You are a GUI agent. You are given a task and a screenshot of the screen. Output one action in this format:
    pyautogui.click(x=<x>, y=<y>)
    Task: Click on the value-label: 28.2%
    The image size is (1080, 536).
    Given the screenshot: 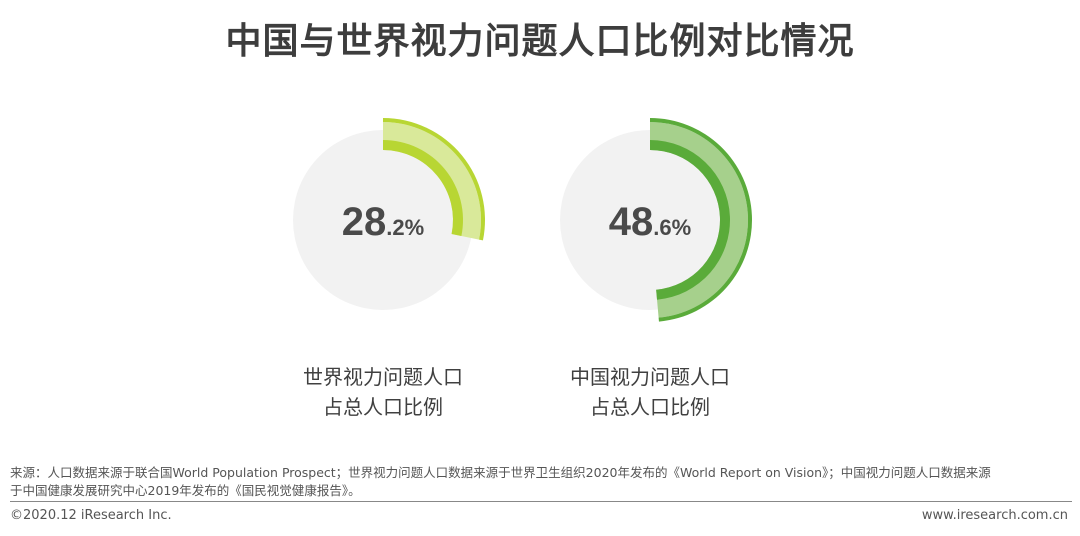 What is the action you would take?
    pyautogui.click(x=383, y=222)
    